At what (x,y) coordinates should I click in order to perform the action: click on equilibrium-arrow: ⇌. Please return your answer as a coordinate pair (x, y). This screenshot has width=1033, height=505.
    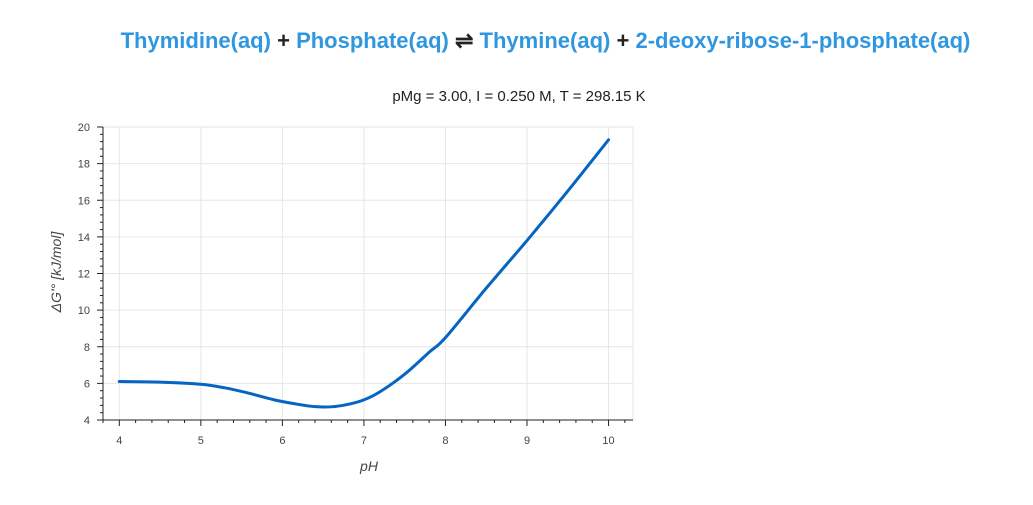
    Looking at the image, I should click on (464, 40).